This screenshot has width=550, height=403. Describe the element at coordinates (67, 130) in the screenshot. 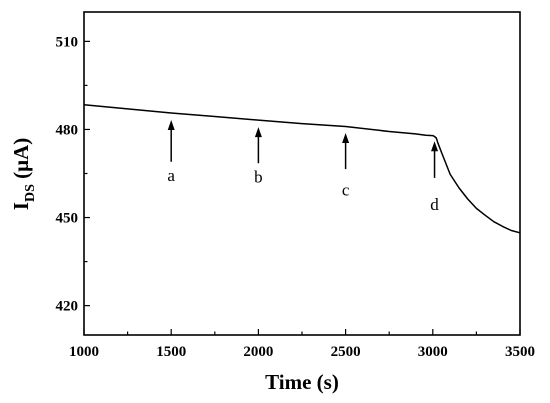

I see `y-tick-label: 480` at that location.